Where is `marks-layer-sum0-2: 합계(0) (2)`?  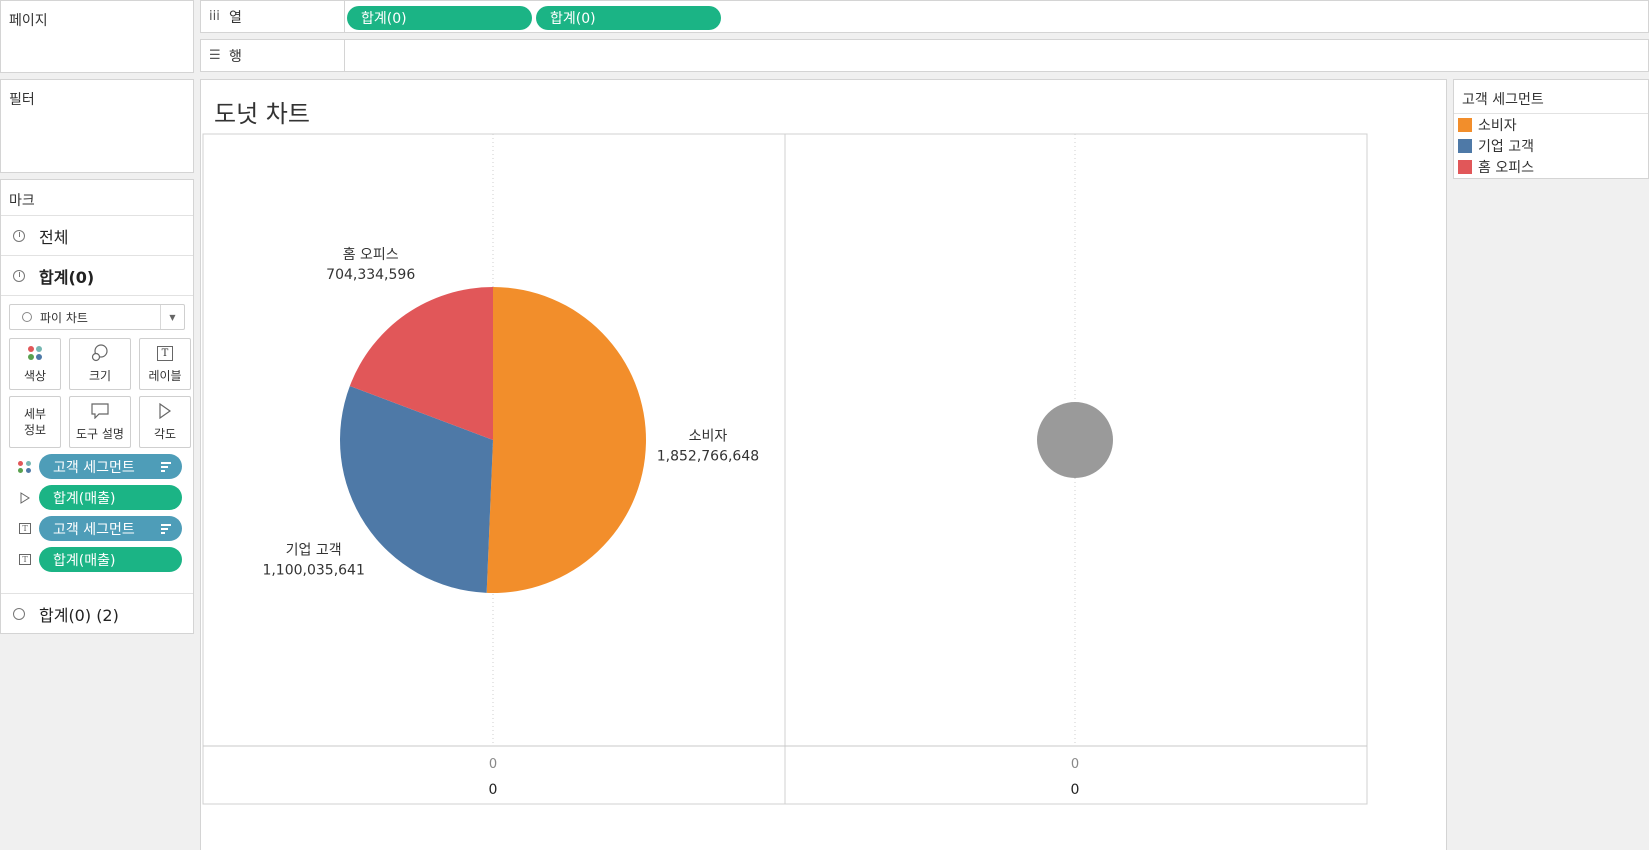
marks-layer-sum0-2: 합계(0) (2) is located at coordinates (97, 613).